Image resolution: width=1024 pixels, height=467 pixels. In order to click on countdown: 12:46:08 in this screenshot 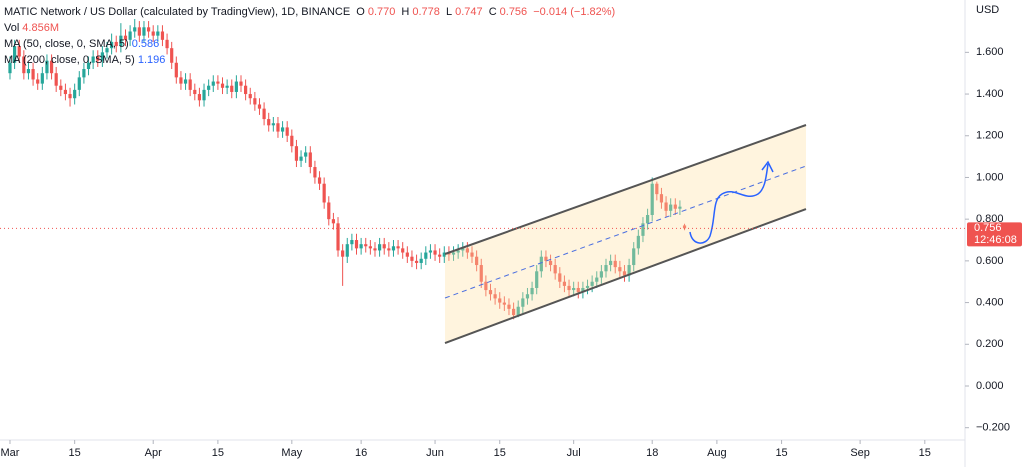, I will do `click(995, 240)`.